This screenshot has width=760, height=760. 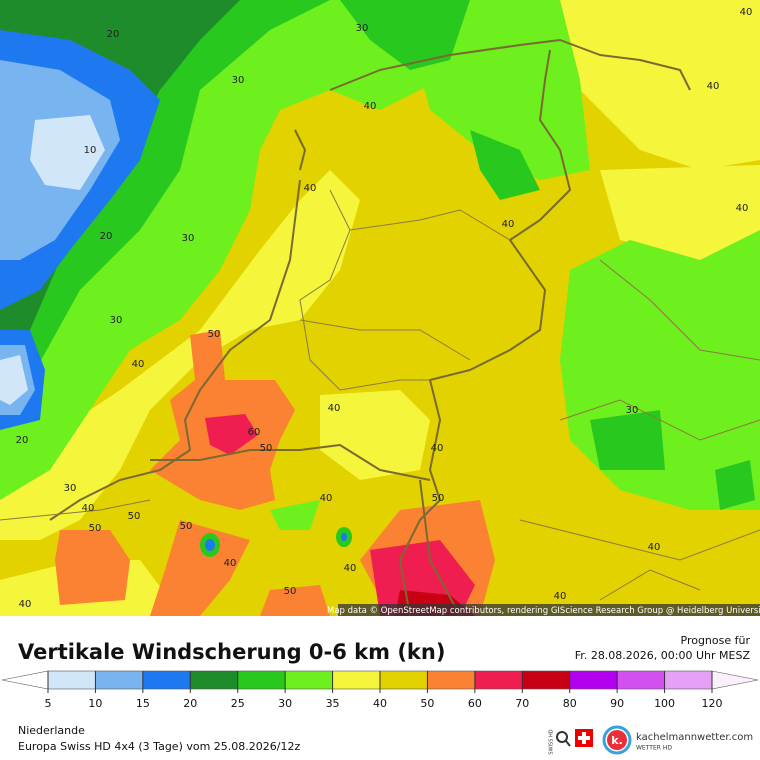 What do you see at coordinates (285, 703) in the screenshot?
I see `color-bar-label: 30` at bounding box center [285, 703].